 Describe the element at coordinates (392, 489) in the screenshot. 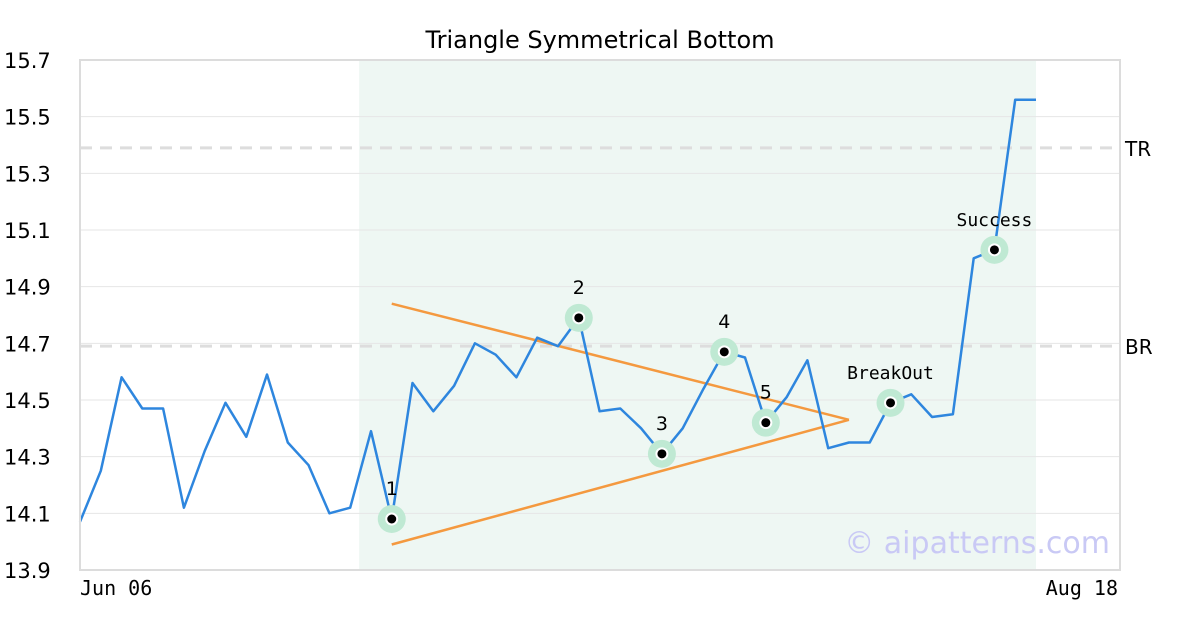

I see `pattern-point-label: 1` at that location.